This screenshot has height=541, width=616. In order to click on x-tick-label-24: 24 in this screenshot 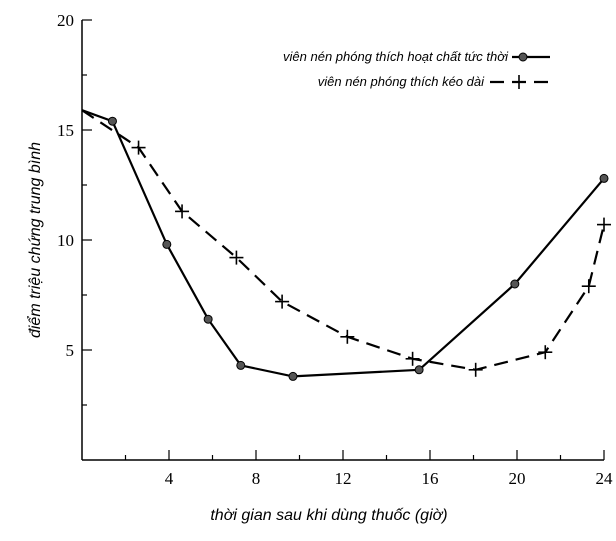, I will do `click(605, 478)`.